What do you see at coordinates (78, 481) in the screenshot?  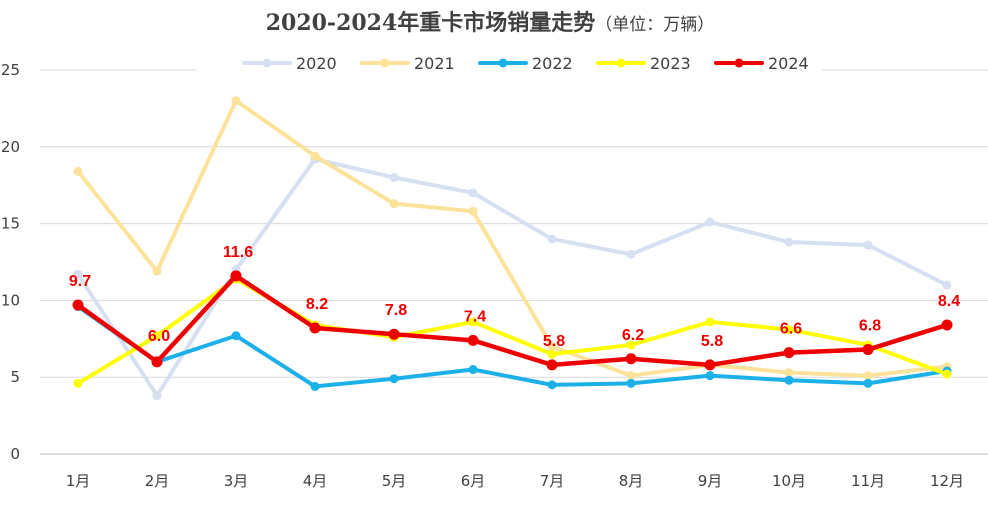 I see `x-tick-label: 1月` at bounding box center [78, 481].